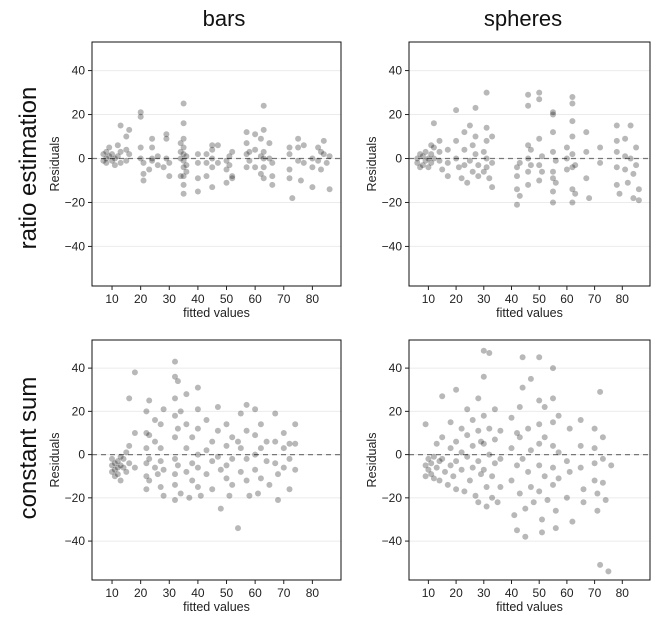 This screenshot has height=624, width=663. What do you see at coordinates (75, 498) in the screenshot?
I see `y-tick-label: −20` at bounding box center [75, 498].